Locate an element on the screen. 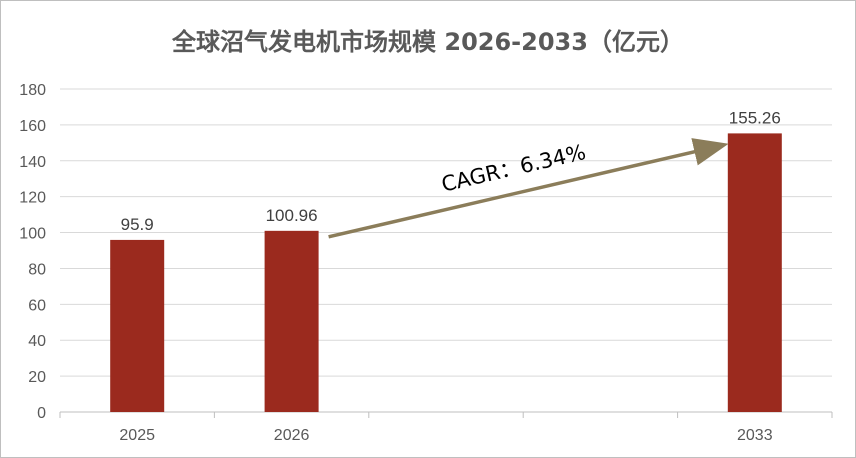 Image resolution: width=856 pixels, height=458 pixels. x-tick-label-2025: 2025 is located at coordinates (137, 435).